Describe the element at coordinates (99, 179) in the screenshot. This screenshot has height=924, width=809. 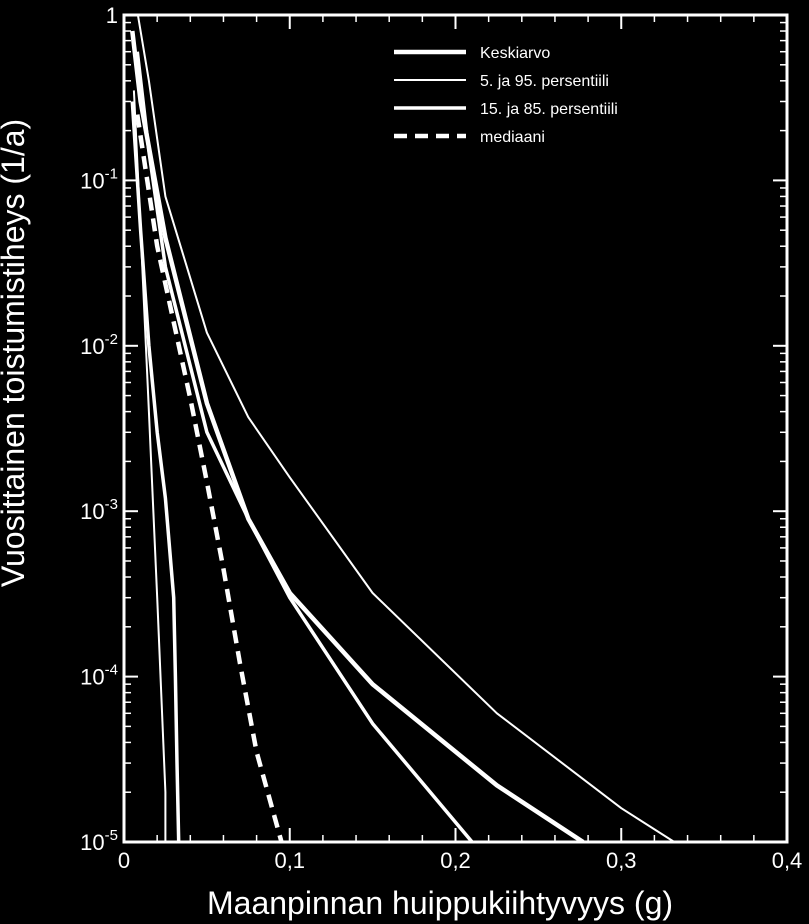
I see `y-tick-label: 10-1` at that location.